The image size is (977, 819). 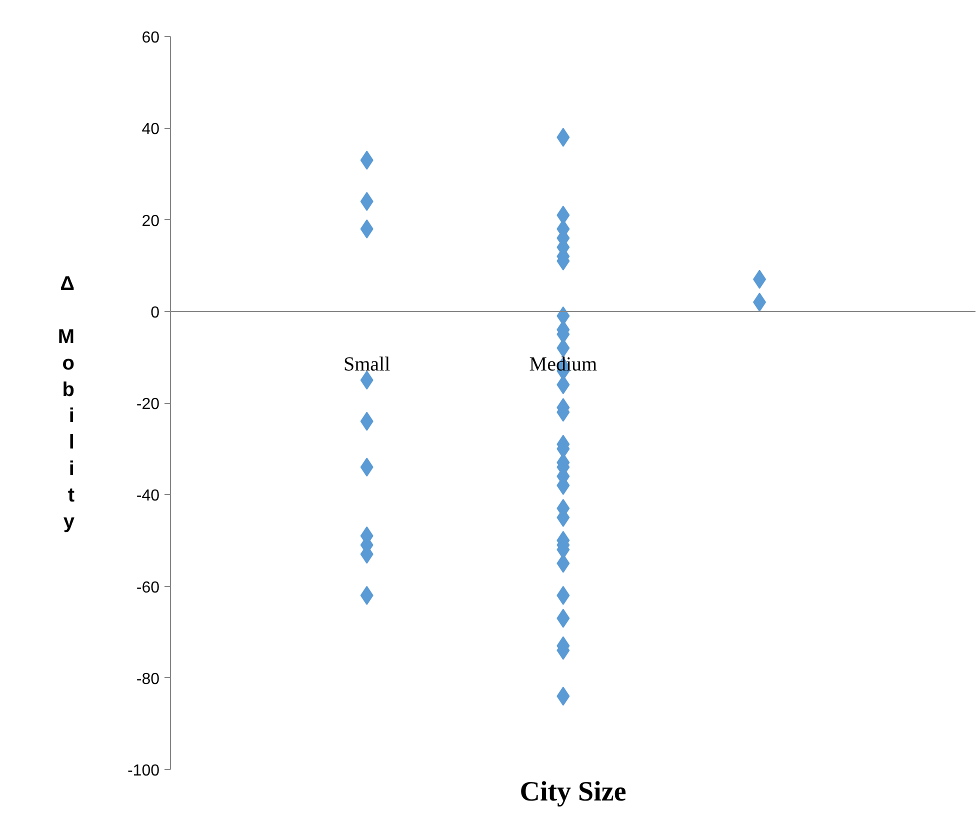 What do you see at coordinates (367, 364) in the screenshot?
I see `x-tick-label: Small` at bounding box center [367, 364].